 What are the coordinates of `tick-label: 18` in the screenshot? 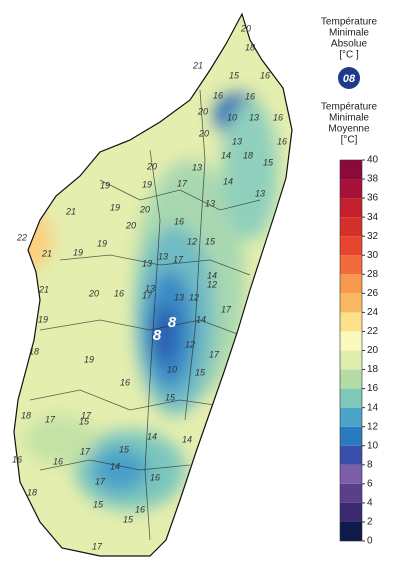 It's located at (373, 369).